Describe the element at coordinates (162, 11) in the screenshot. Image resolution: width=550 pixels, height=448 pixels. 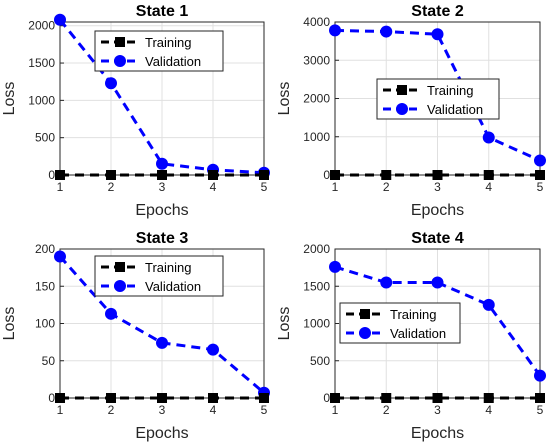
I see `chart-title: State 1` at that location.